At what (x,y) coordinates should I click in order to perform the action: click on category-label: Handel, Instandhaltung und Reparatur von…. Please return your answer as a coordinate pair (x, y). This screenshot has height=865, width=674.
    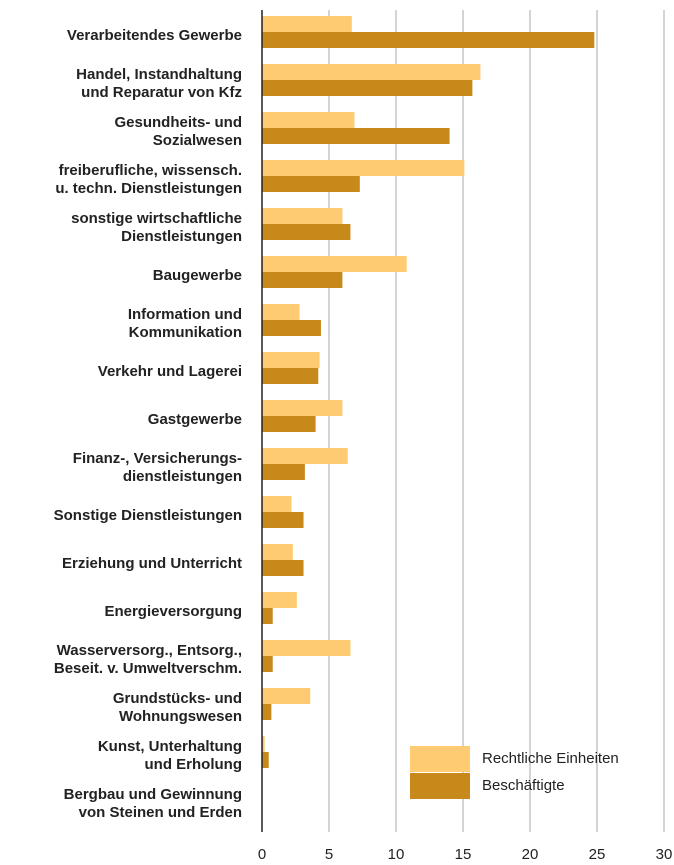
    Looking at the image, I should click on (159, 83).